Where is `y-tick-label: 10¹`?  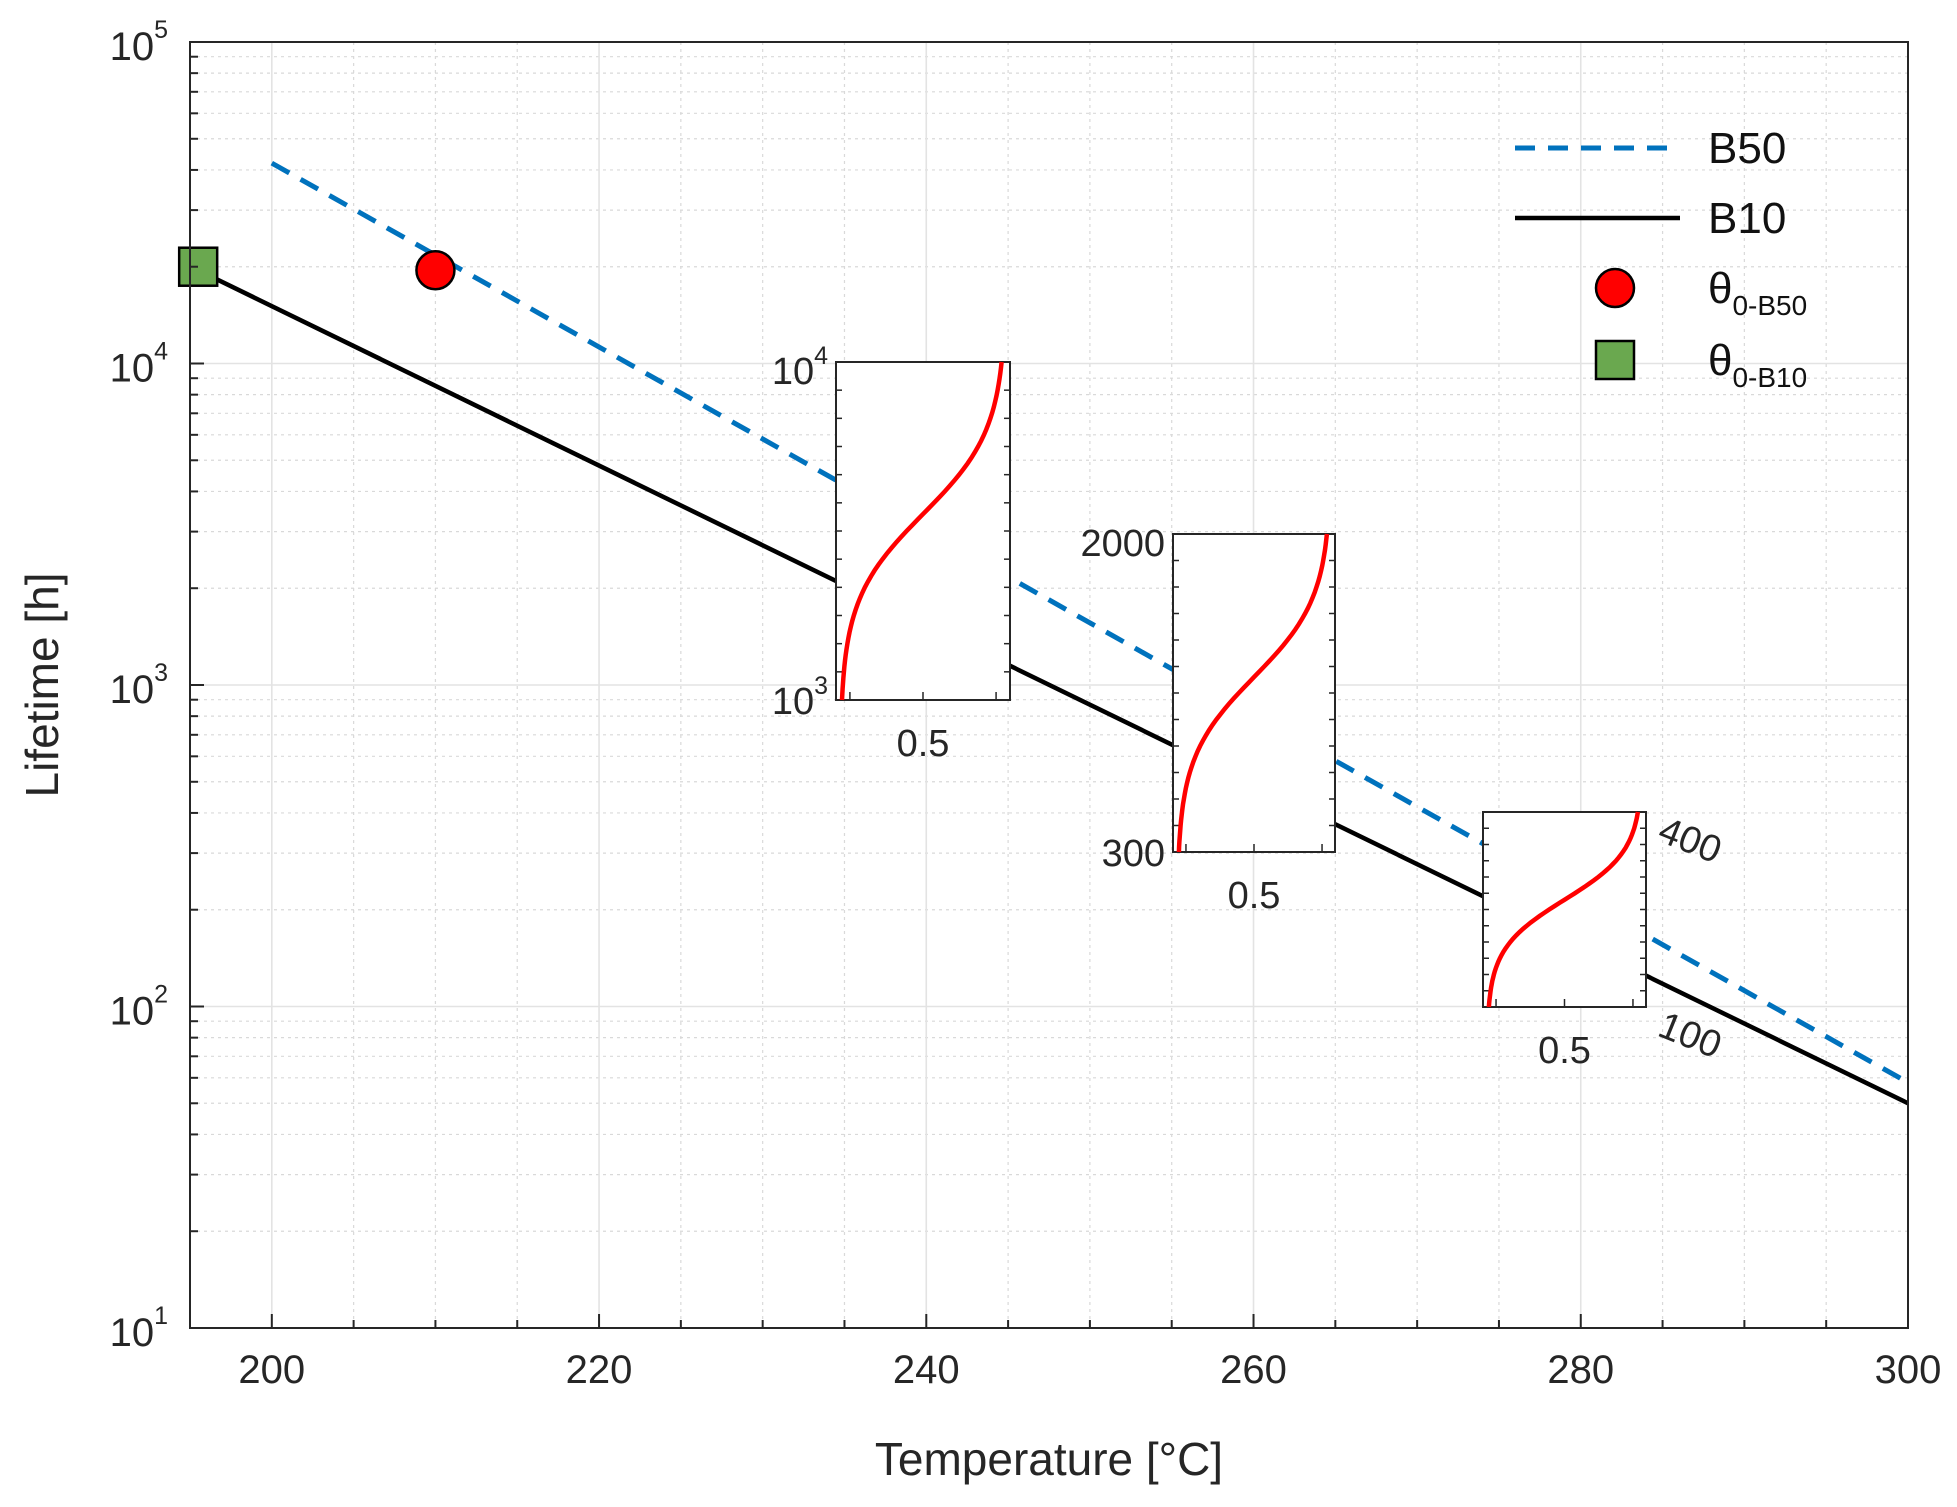
y-tick-label: 10¹ is located at coordinates (139, 1328).